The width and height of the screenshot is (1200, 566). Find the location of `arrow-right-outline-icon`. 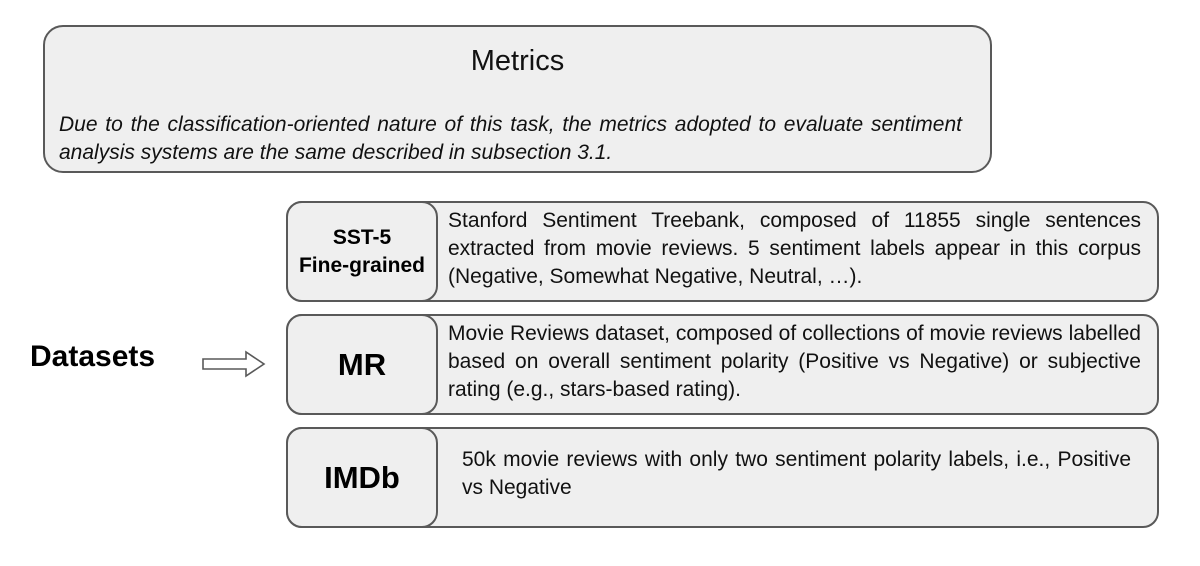

arrow-right-outline-icon is located at coordinates (234, 364).